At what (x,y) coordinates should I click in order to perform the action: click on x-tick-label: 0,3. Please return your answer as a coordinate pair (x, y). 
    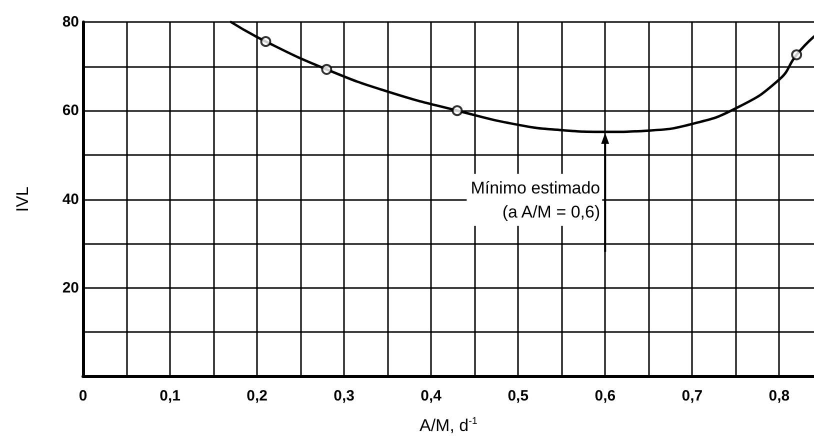
    Looking at the image, I should click on (344, 396).